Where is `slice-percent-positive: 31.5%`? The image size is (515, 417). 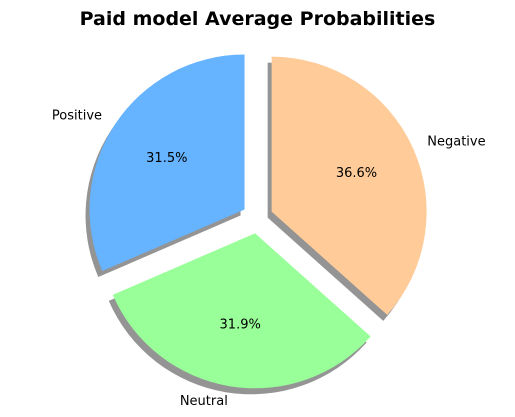 slice-percent-positive: 31.5% is located at coordinates (166, 158).